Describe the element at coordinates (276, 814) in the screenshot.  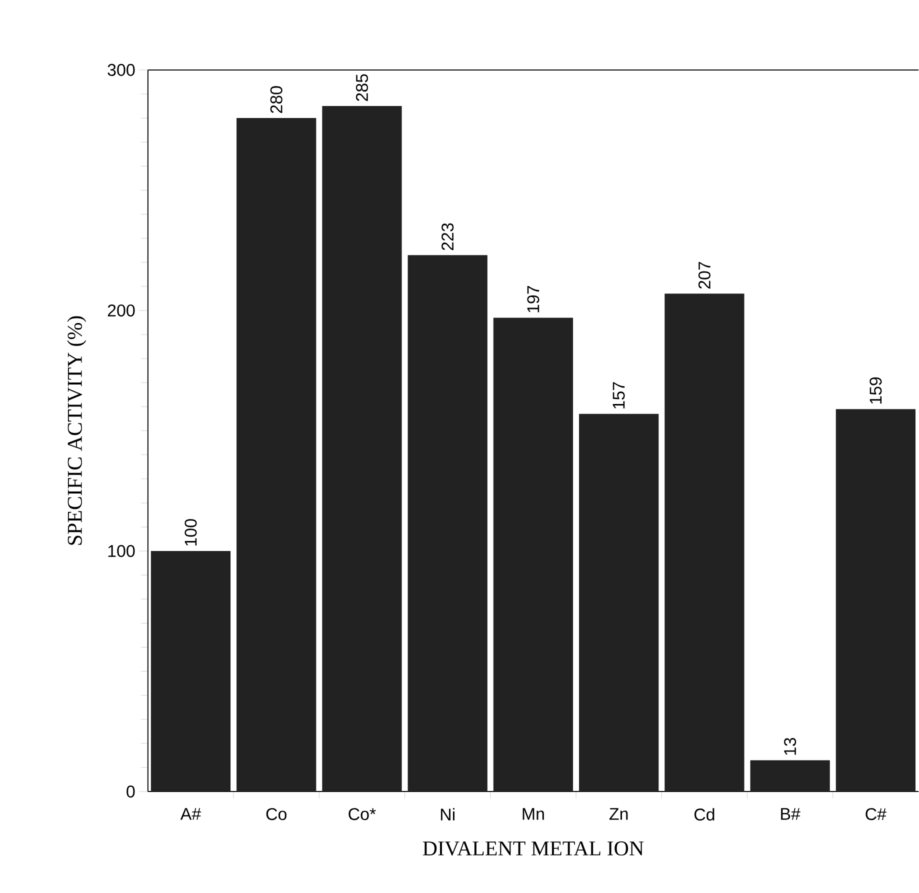
I see `x-tick-label: Co` at that location.